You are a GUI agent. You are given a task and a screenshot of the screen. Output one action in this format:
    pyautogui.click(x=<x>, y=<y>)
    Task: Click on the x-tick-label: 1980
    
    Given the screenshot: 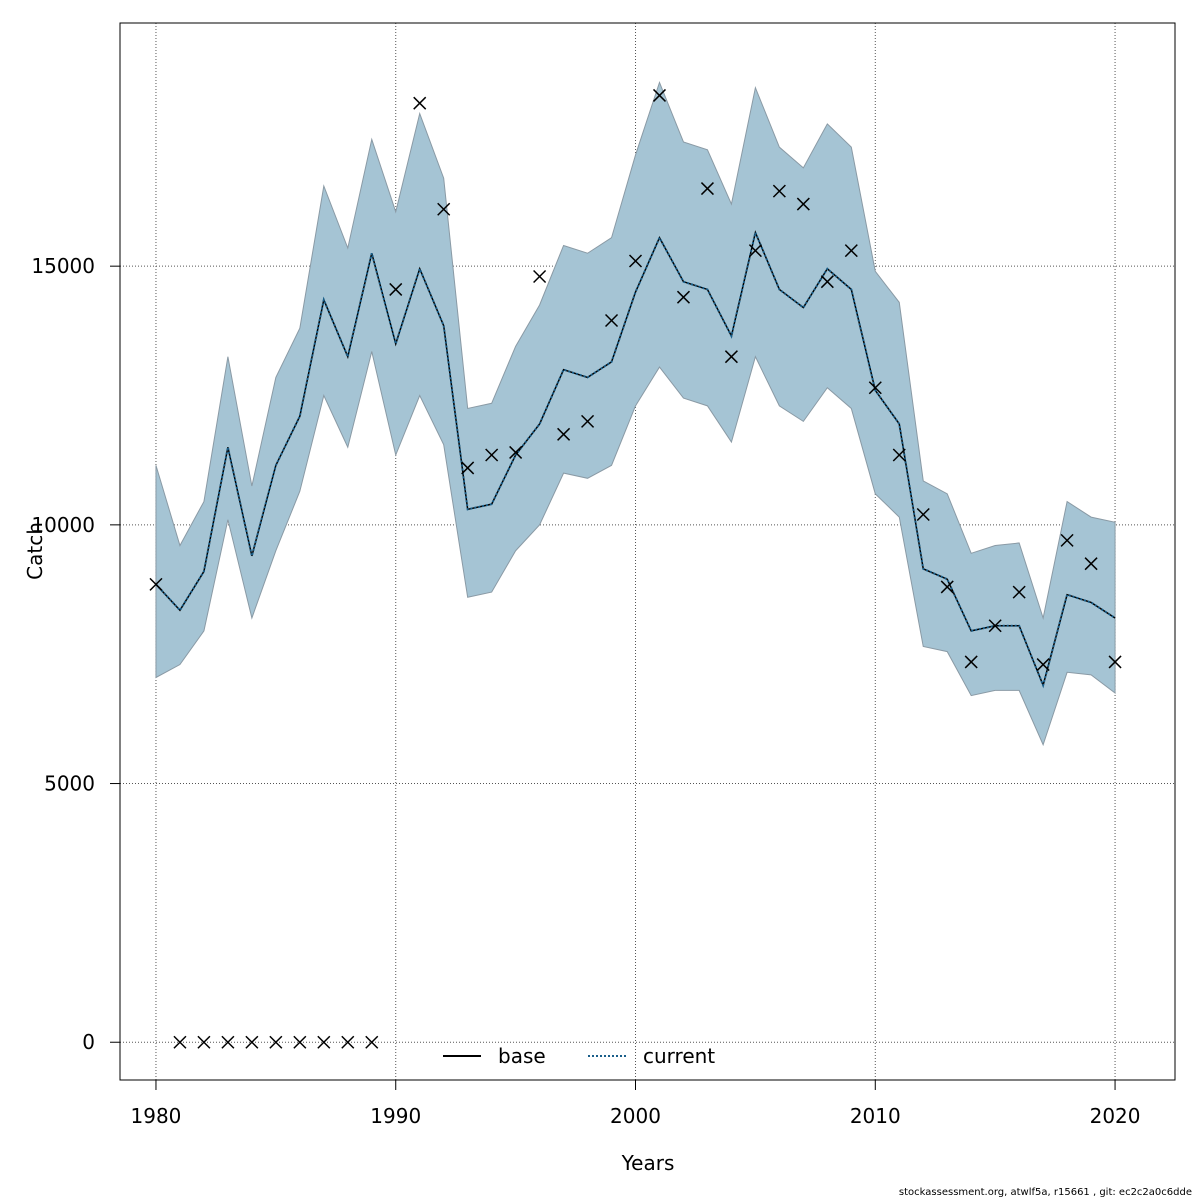 What is the action you would take?
    pyautogui.click(x=156, y=1116)
    